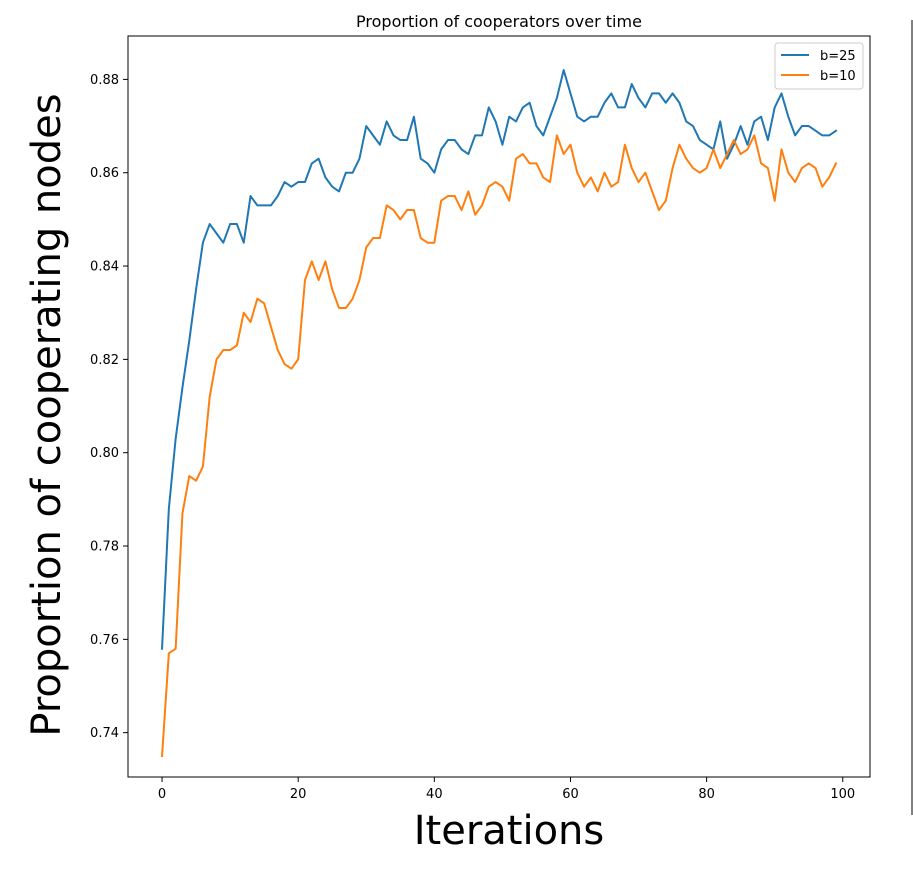 Image resolution: width=913 pixels, height=894 pixels. I want to click on chart-title: Proportion of cooperators over time, so click(499, 21).